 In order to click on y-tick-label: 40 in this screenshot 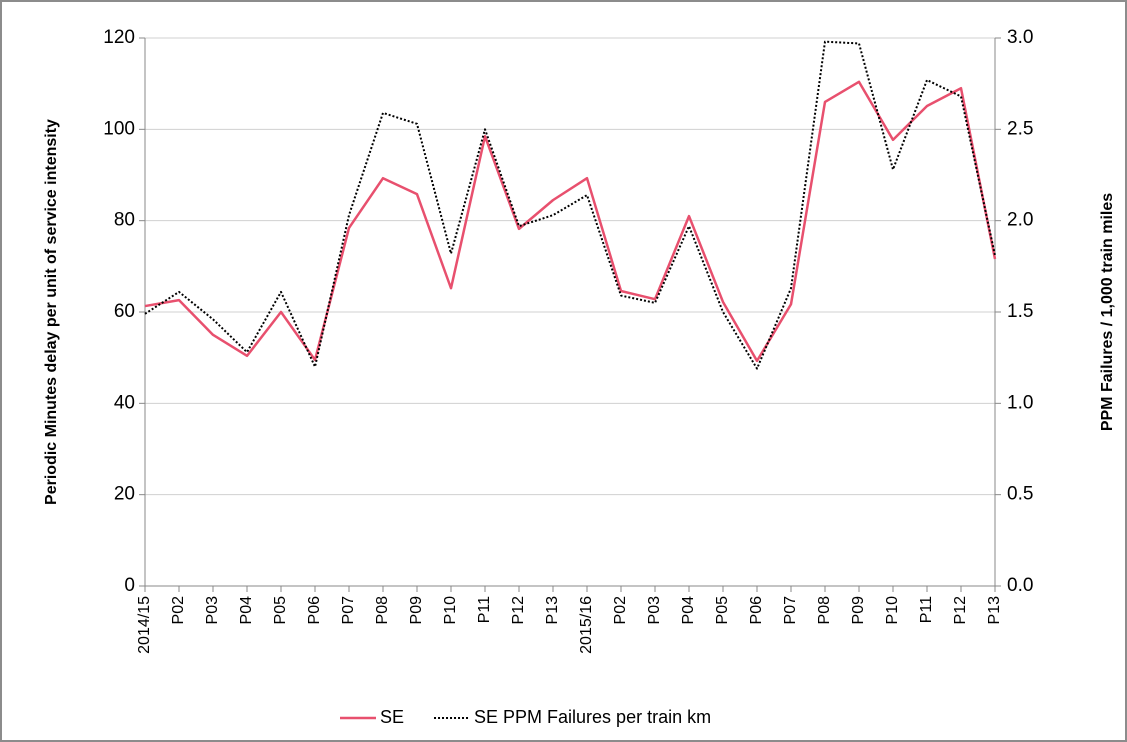, I will do `click(124, 402)`.